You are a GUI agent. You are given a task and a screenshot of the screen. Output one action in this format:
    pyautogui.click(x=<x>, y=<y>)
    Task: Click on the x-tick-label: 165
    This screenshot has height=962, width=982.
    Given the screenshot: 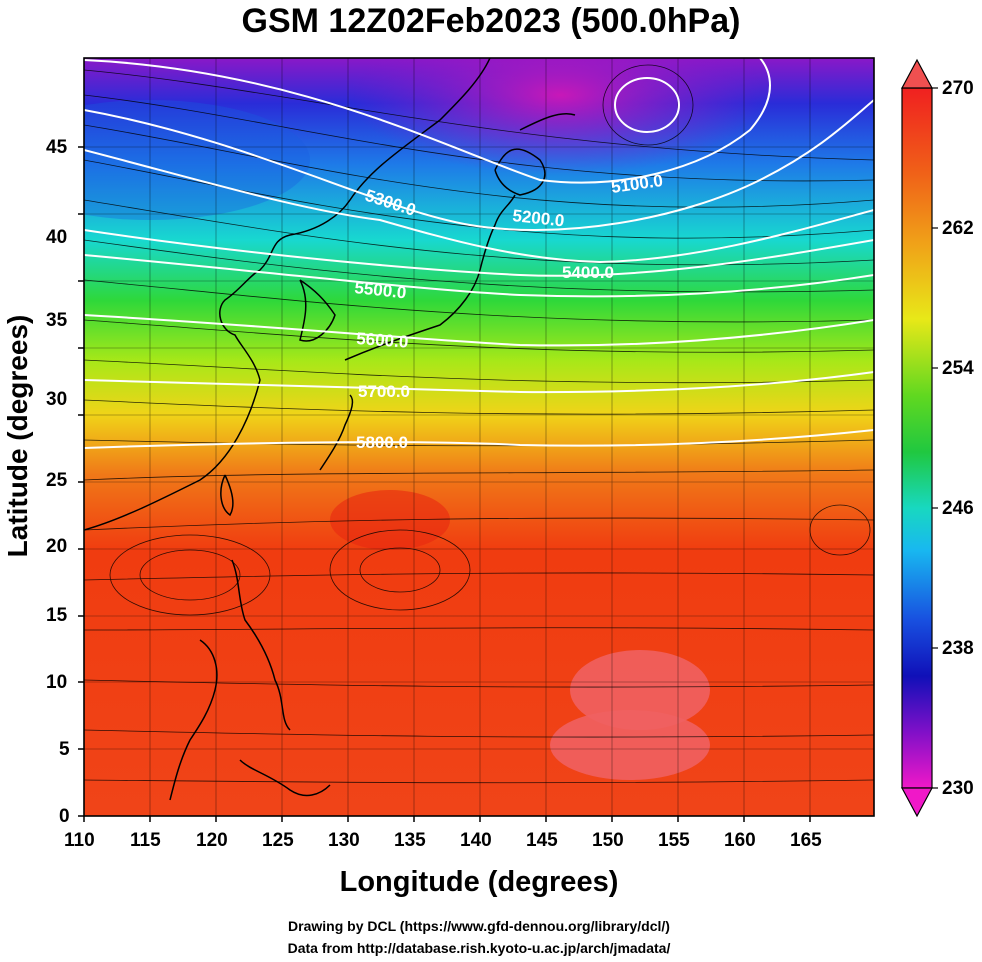 What is the action you would take?
    pyautogui.click(x=806, y=840)
    